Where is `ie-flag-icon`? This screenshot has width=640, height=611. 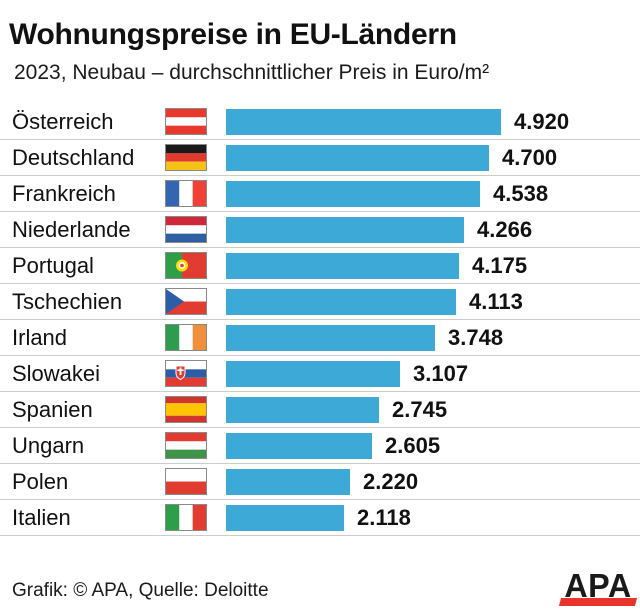 ie-flag-icon is located at coordinates (186, 337).